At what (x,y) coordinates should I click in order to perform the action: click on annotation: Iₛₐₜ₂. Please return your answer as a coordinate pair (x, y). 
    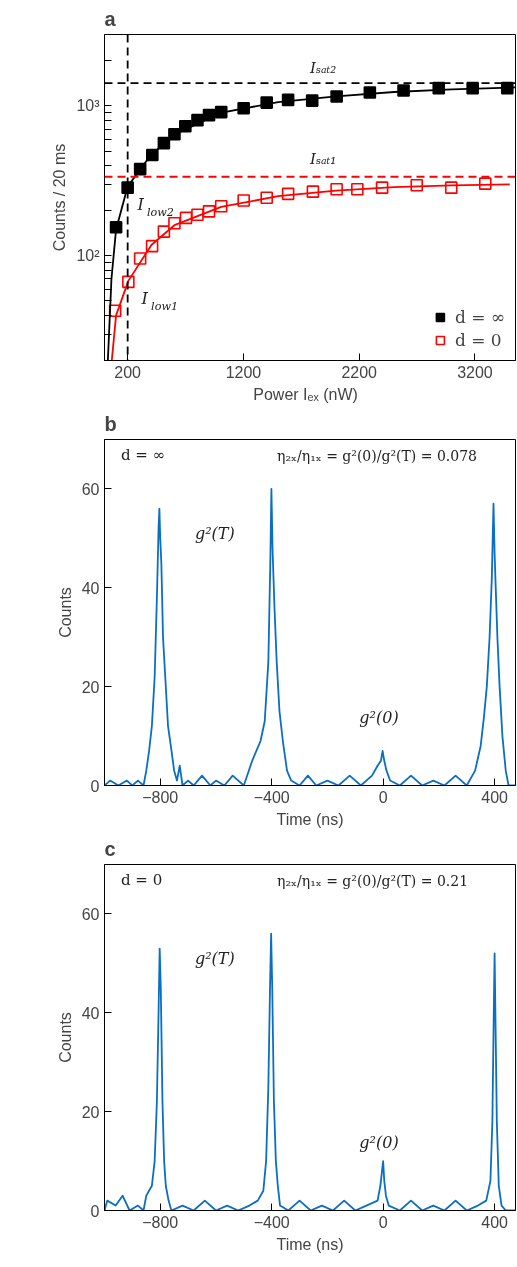
    Looking at the image, I should click on (323, 67).